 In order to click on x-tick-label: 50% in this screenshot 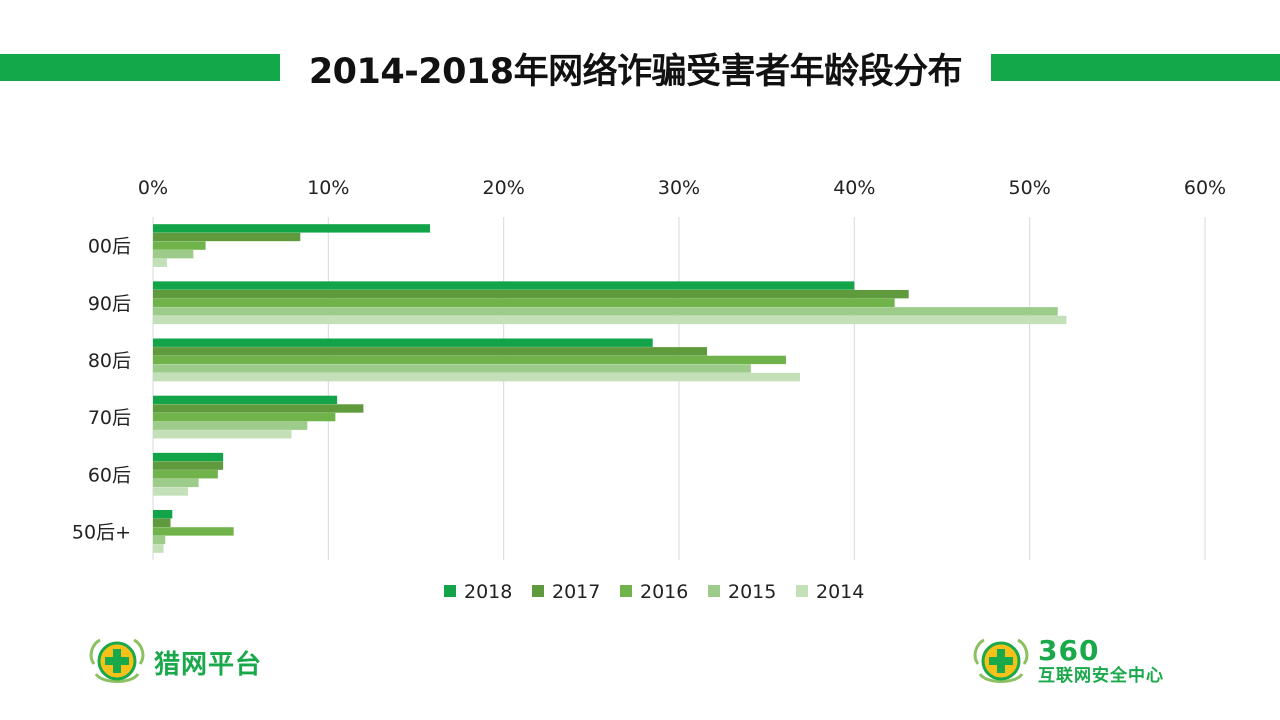, I will do `click(1030, 188)`.